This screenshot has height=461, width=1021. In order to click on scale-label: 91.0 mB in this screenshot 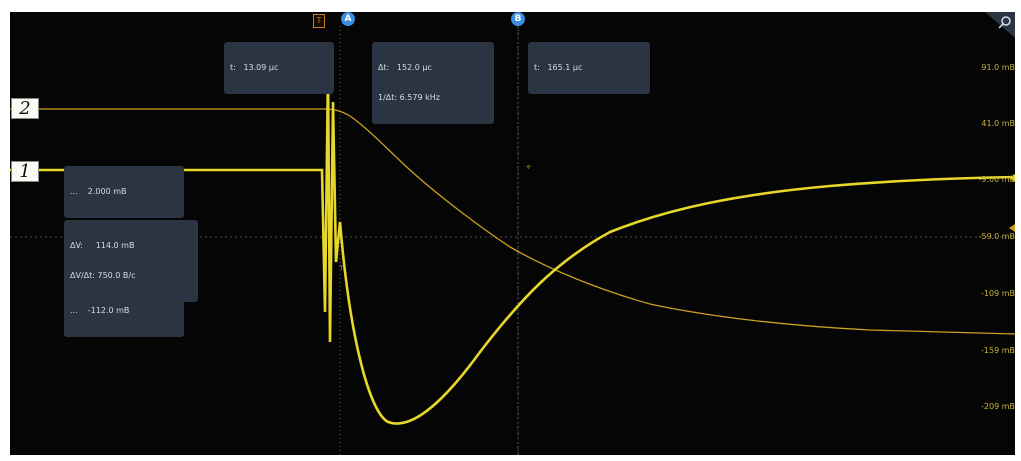, I will do `click(998, 67)`.